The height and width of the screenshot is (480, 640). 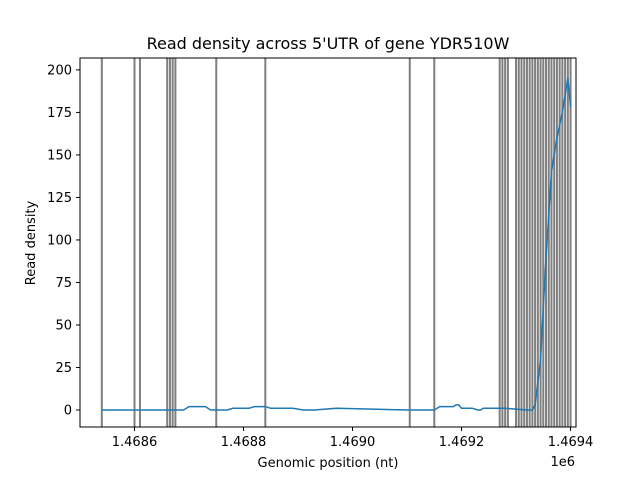 I want to click on y-tick-label: 150, so click(x=59, y=155).